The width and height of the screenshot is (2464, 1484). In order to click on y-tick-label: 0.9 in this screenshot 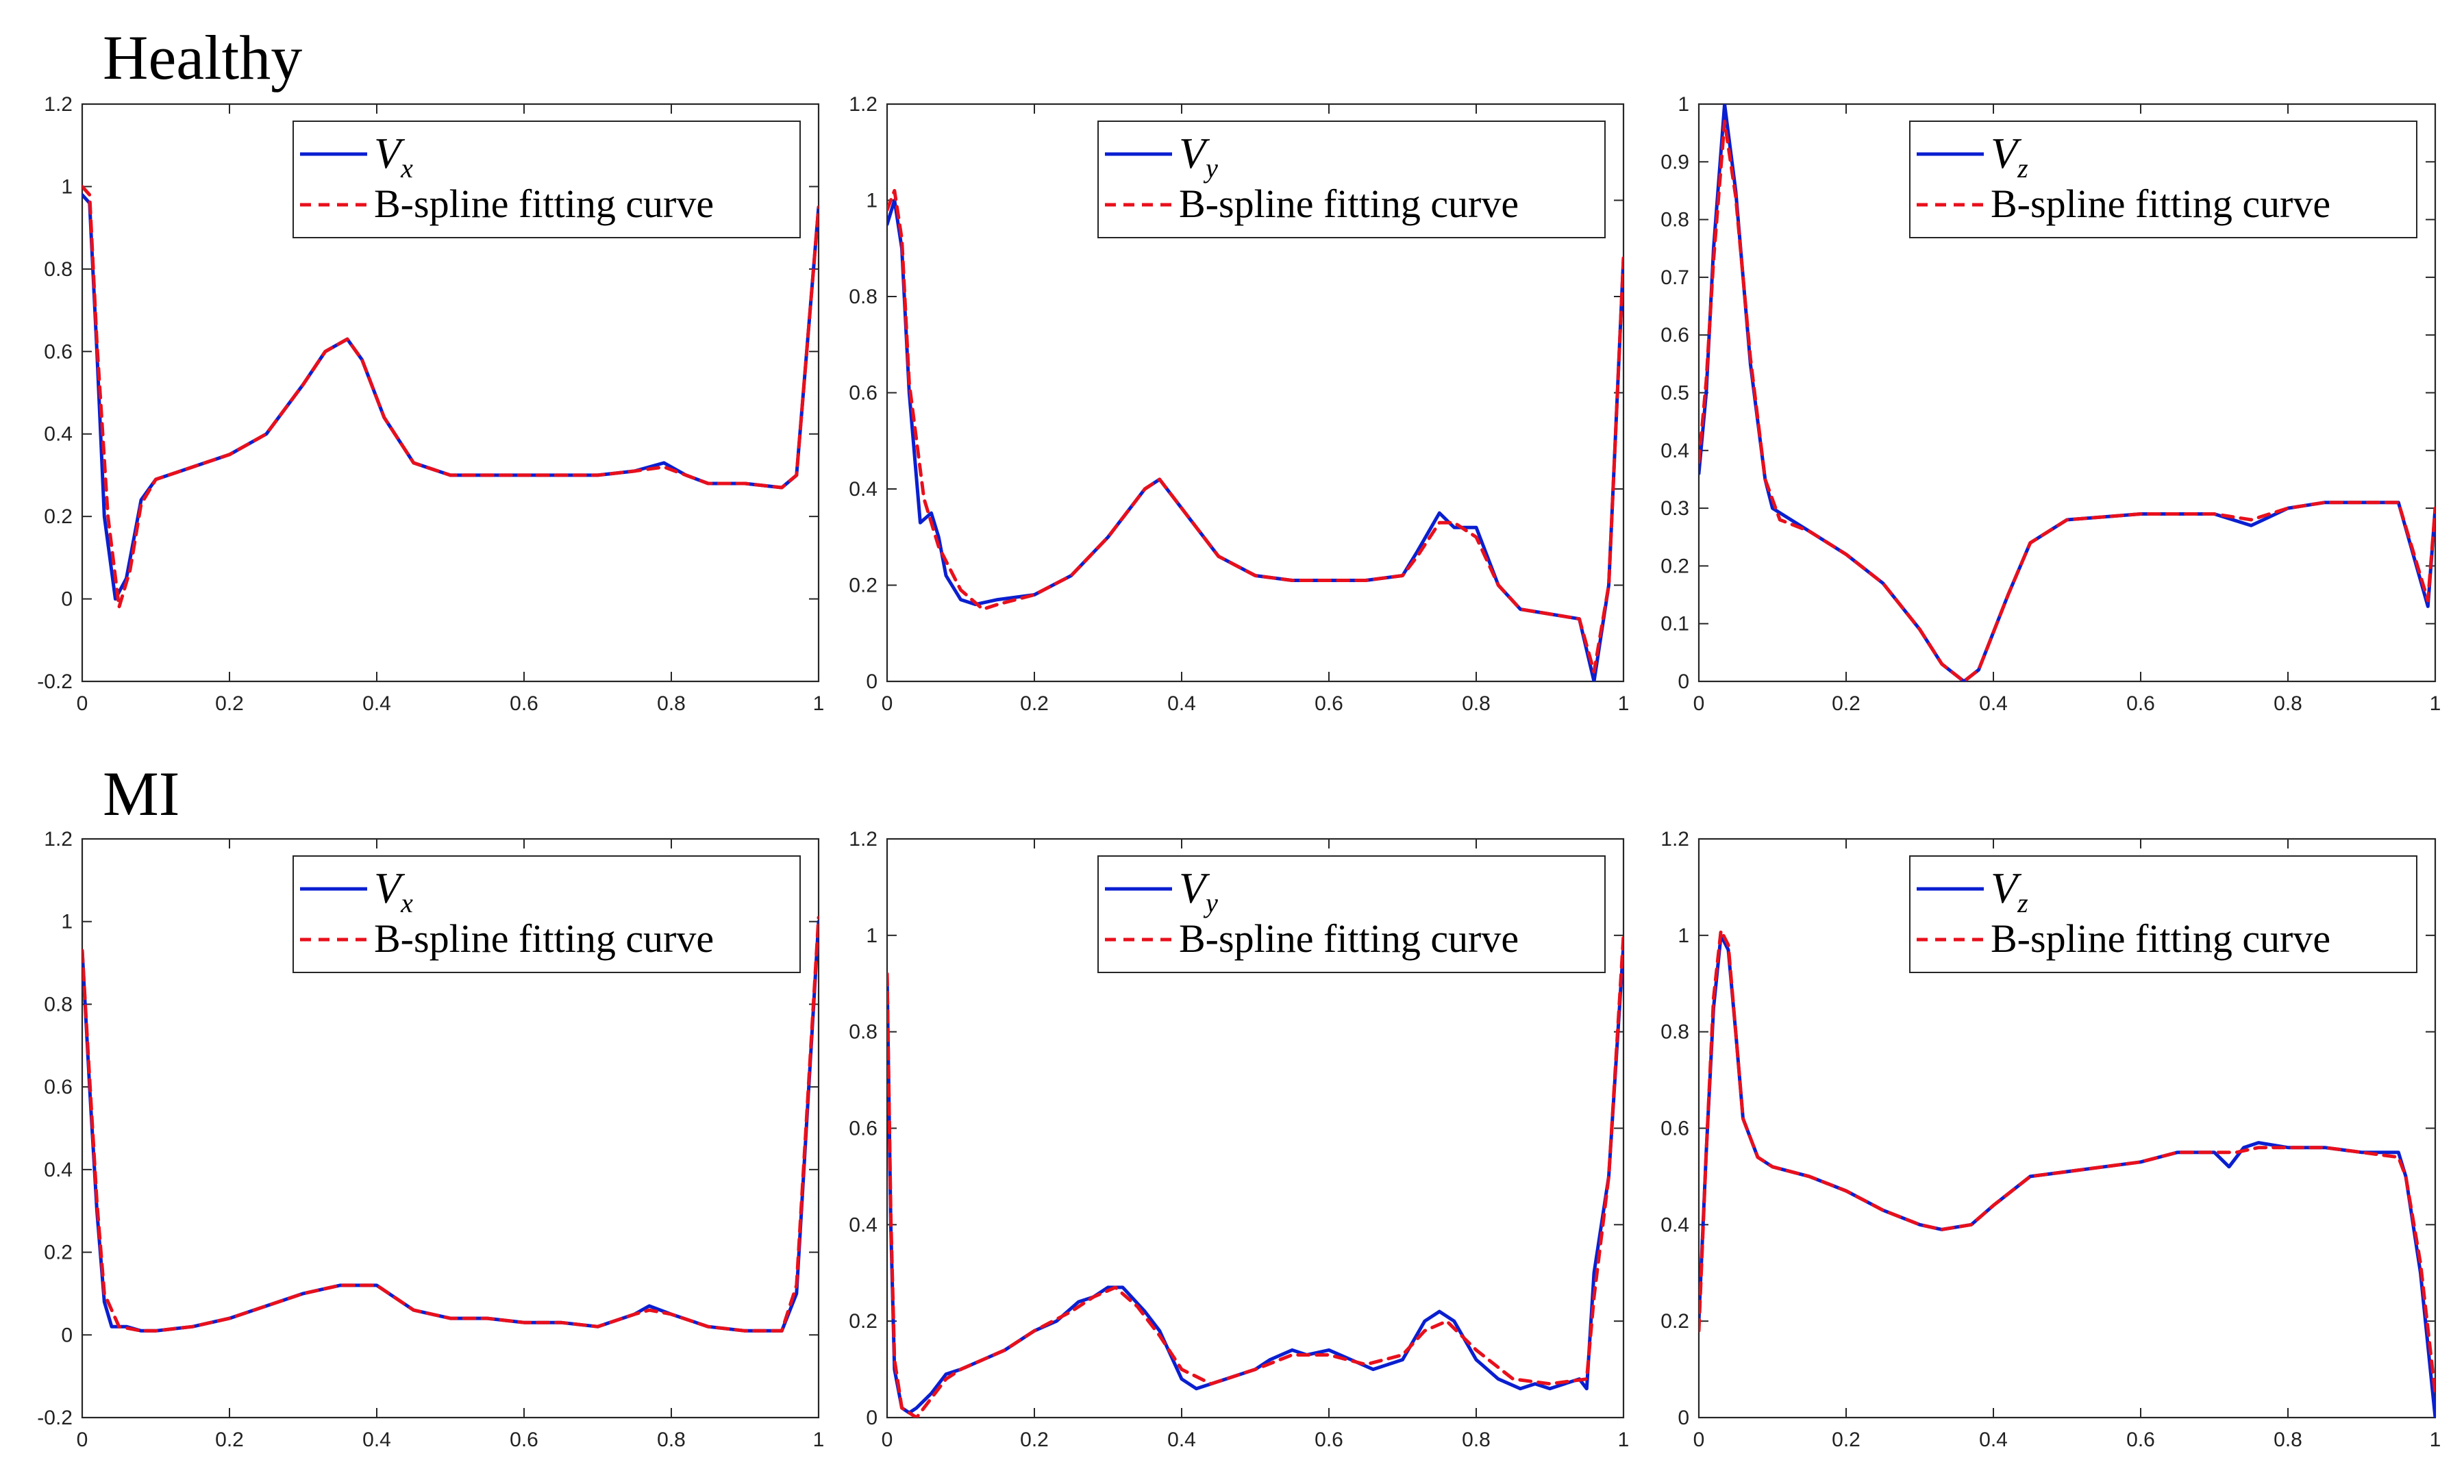, I will do `click(1674, 162)`.